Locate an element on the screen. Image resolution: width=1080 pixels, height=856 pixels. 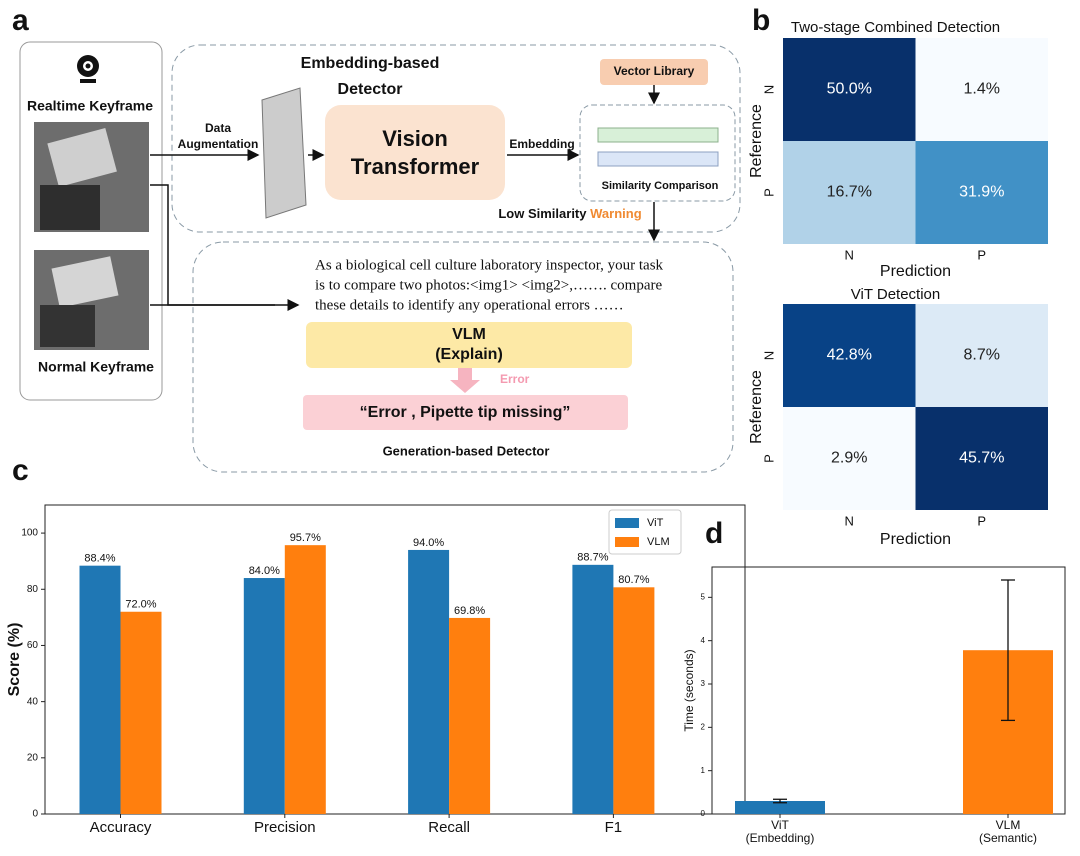
normal-label: Normal Keyframe is located at coordinates (96, 367).